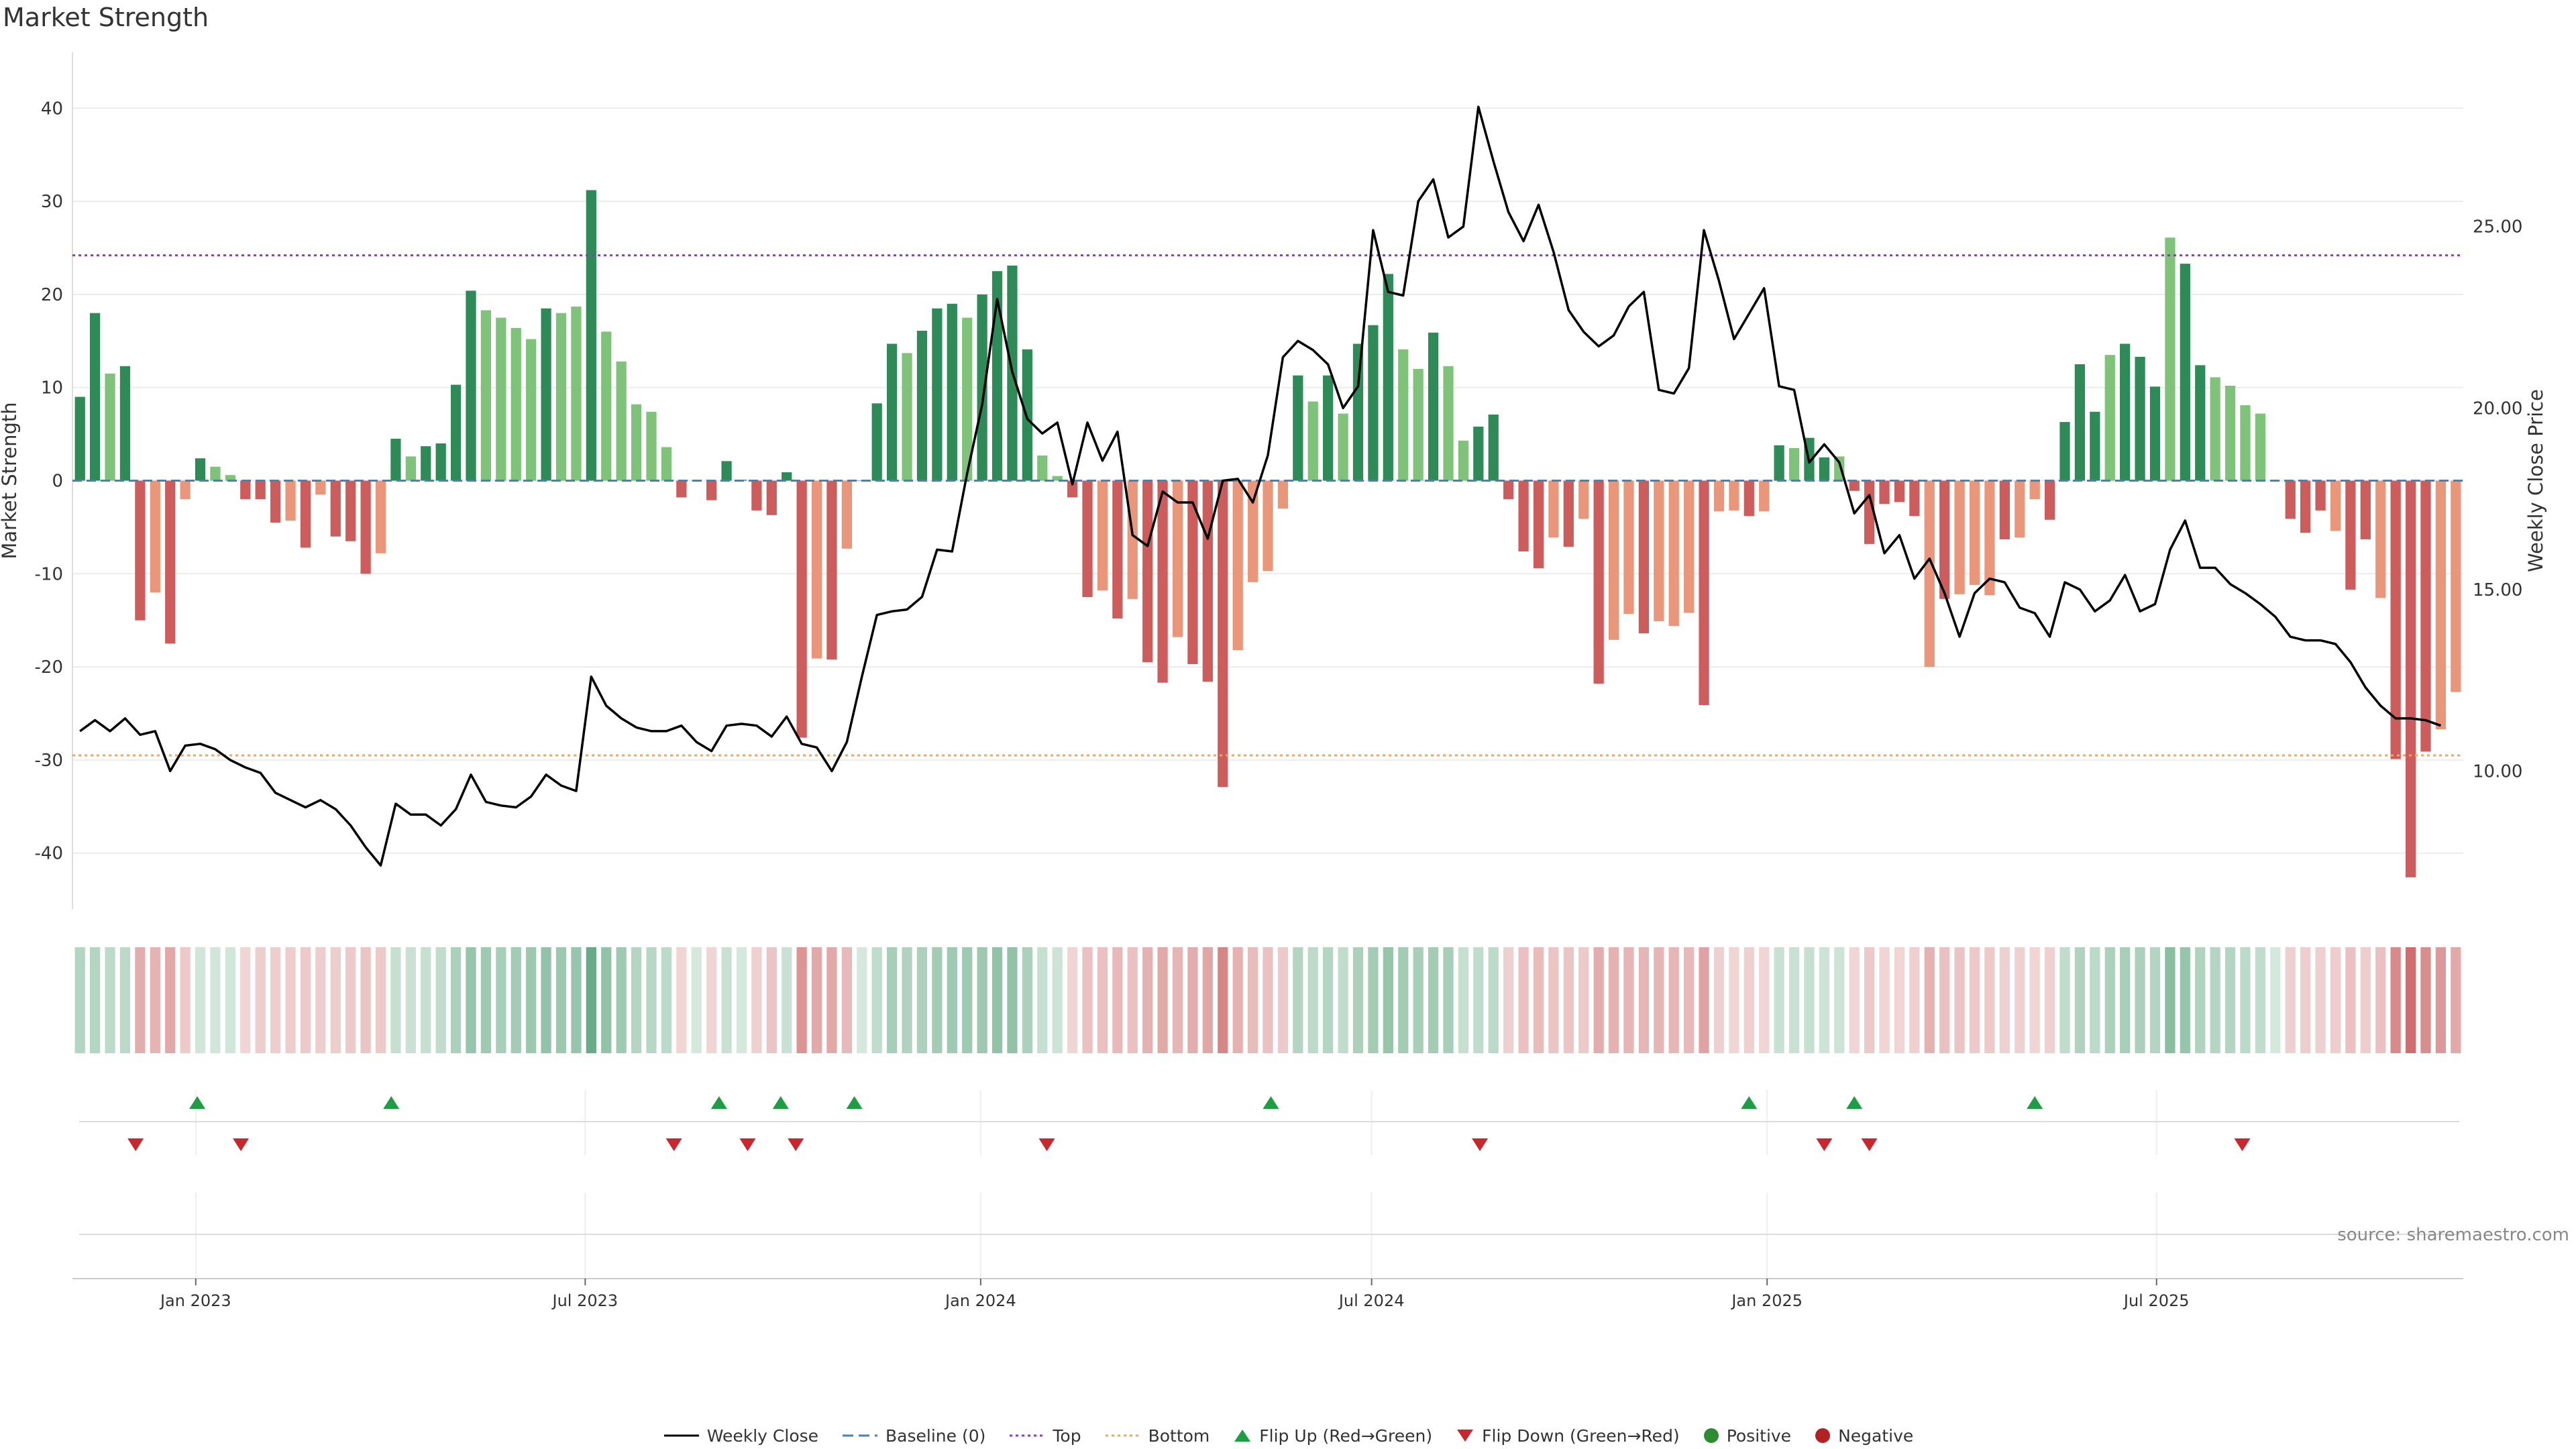 This screenshot has height=1449, width=2576. Describe the element at coordinates (49, 667) in the screenshot. I see `y-tick-label: -20` at that location.